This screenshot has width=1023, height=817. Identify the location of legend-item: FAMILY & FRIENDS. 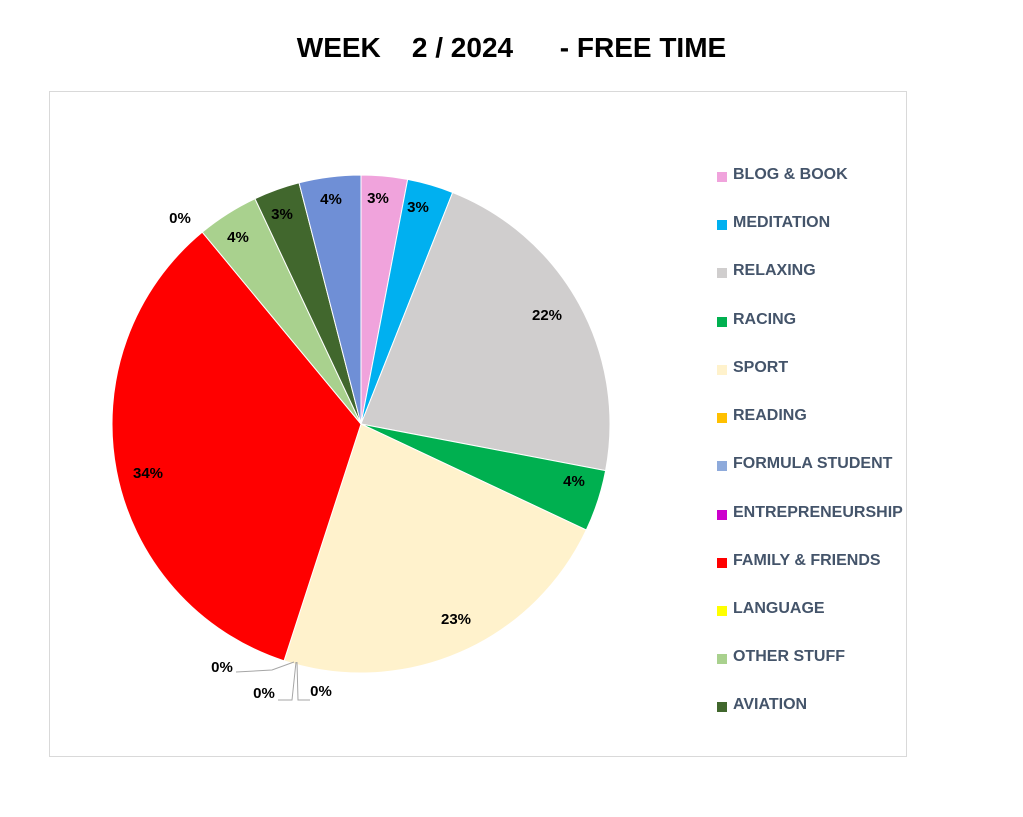
(814, 563).